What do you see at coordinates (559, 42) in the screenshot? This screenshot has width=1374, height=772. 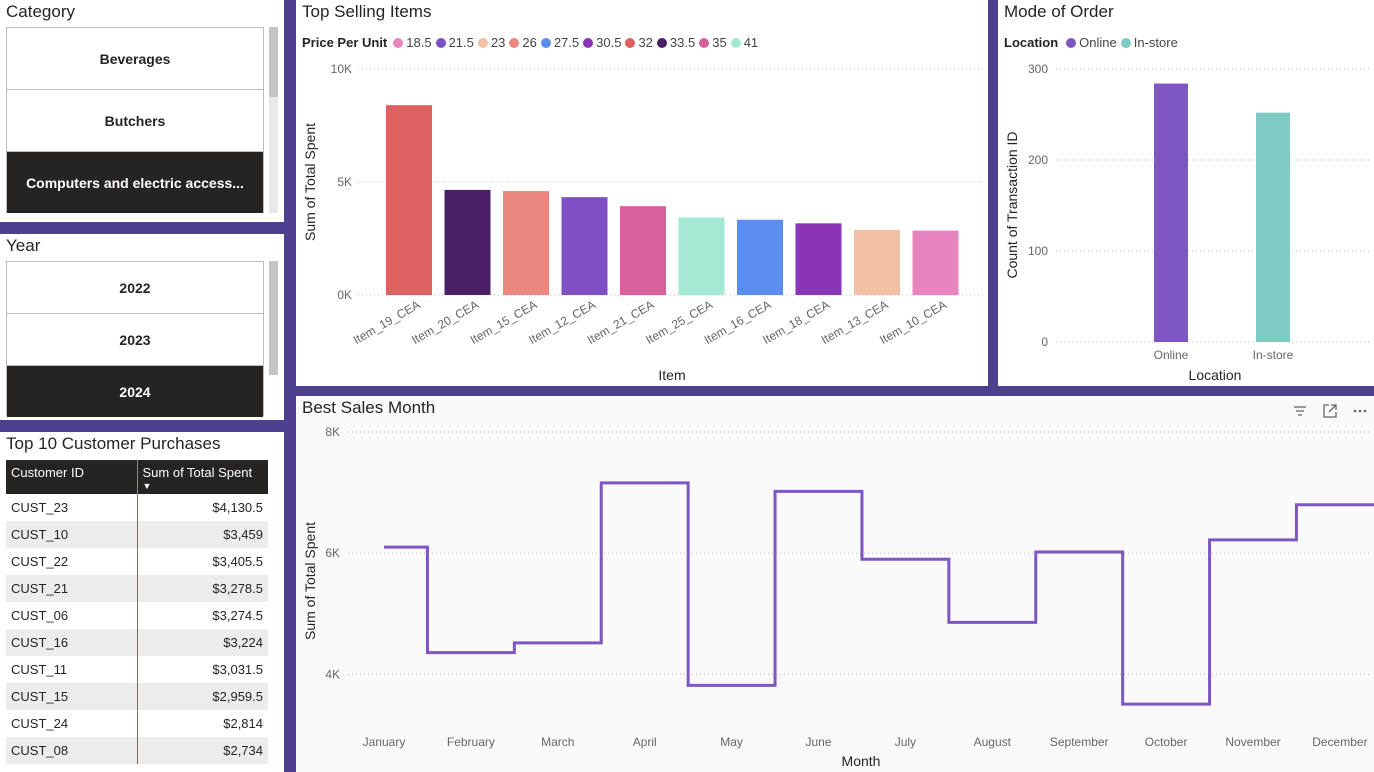 I see `legend-item: 27.5` at bounding box center [559, 42].